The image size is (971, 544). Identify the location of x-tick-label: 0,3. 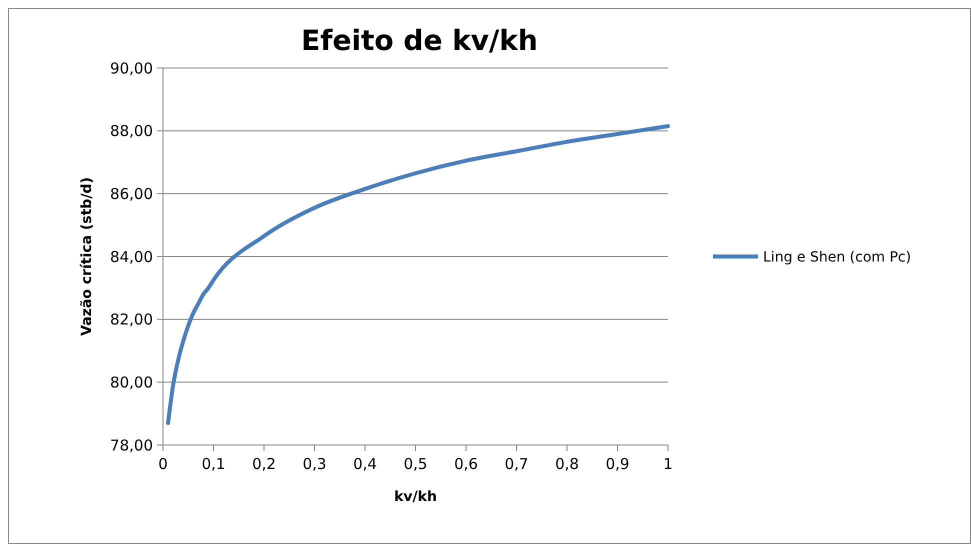
(314, 464).